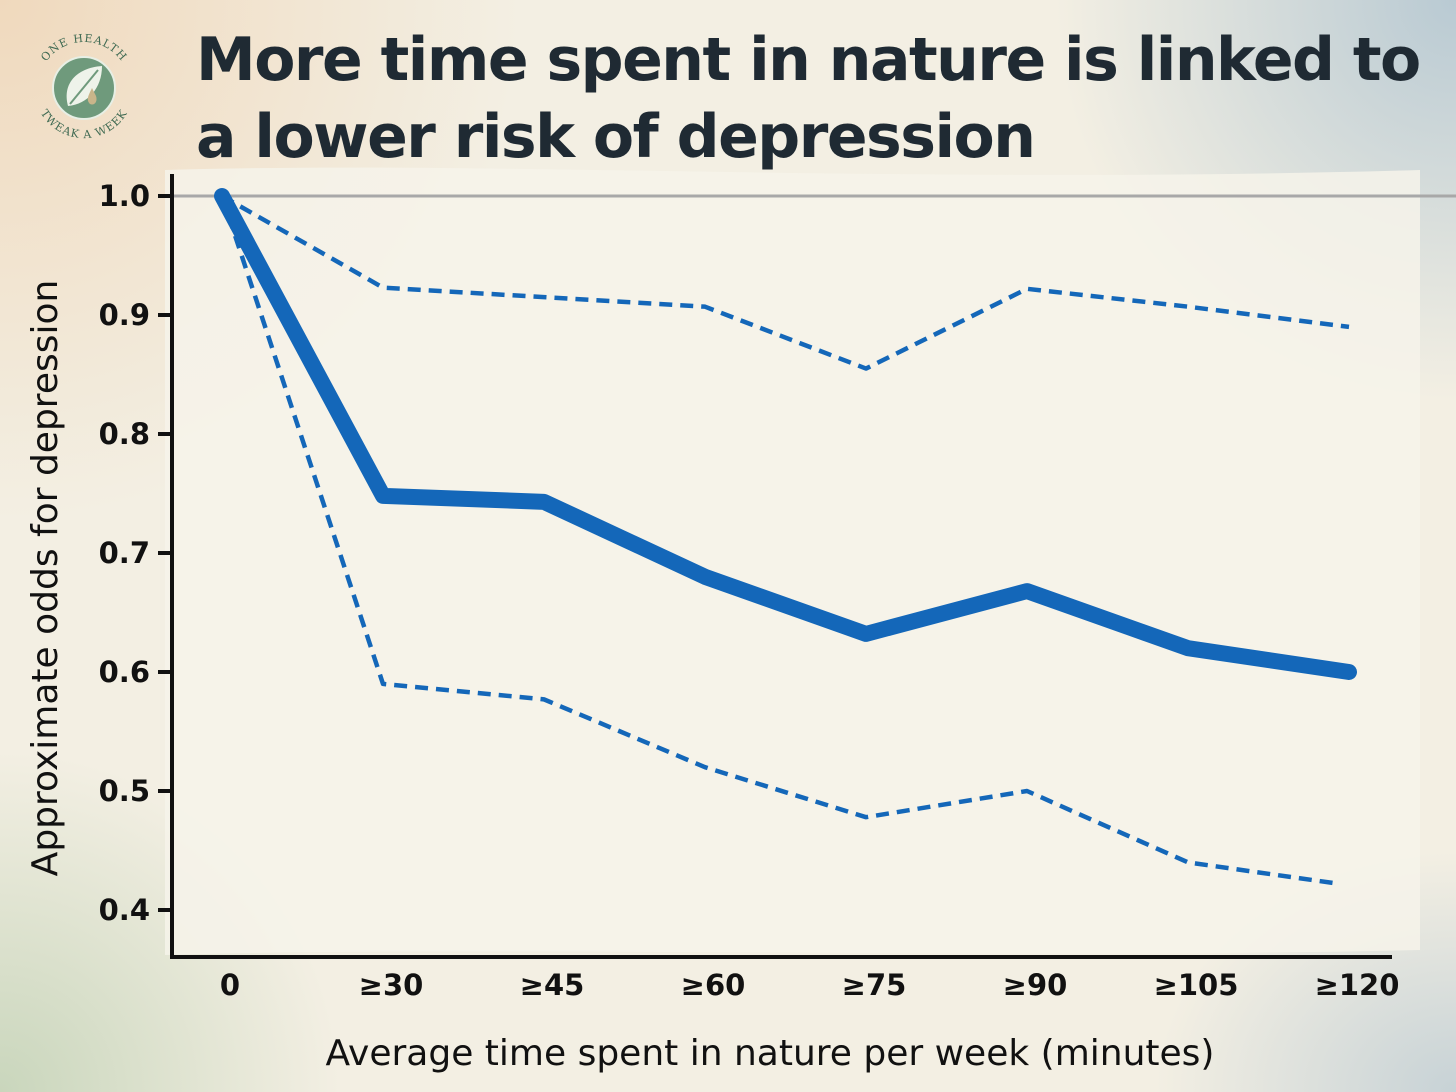 This screenshot has width=1456, height=1092. What do you see at coordinates (552, 985) in the screenshot?
I see `x-tick-label: ≥45` at bounding box center [552, 985].